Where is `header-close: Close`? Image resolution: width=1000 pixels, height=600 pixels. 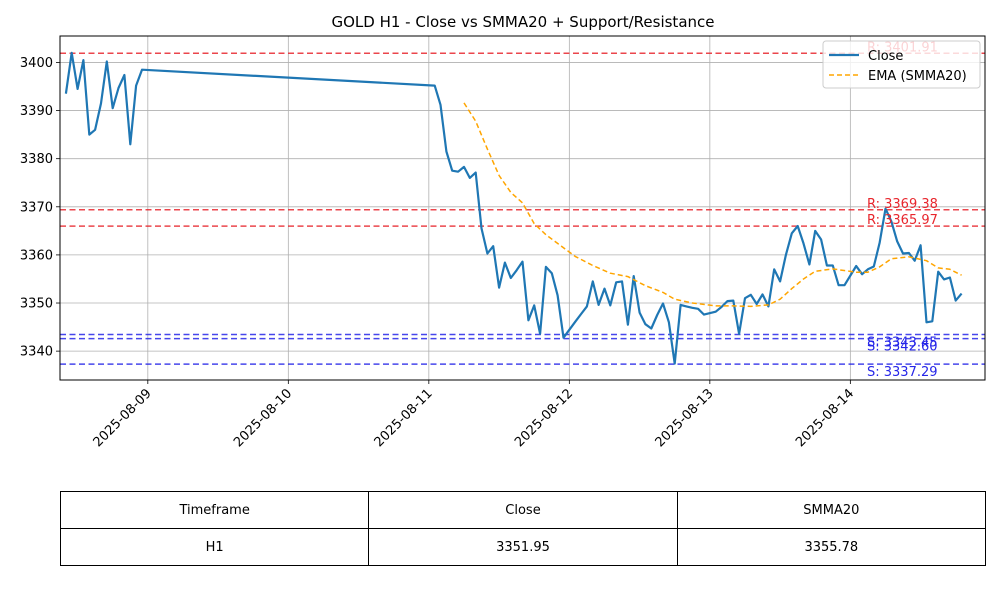 header-close: Close is located at coordinates (523, 510).